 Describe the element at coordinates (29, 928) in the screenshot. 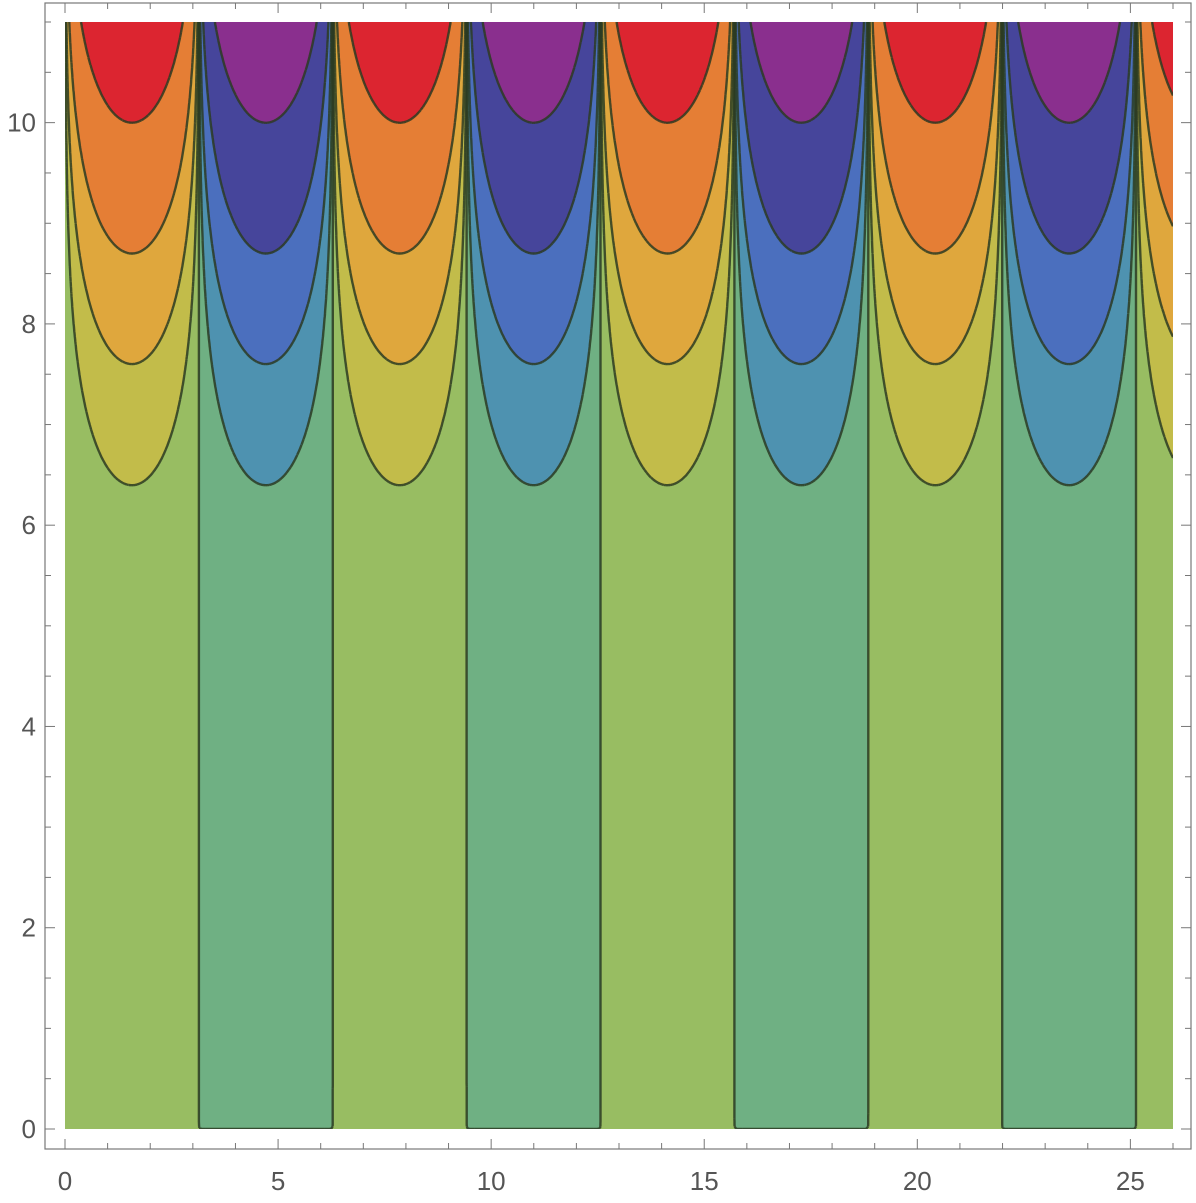

I see `y-tick-label: 2` at that location.